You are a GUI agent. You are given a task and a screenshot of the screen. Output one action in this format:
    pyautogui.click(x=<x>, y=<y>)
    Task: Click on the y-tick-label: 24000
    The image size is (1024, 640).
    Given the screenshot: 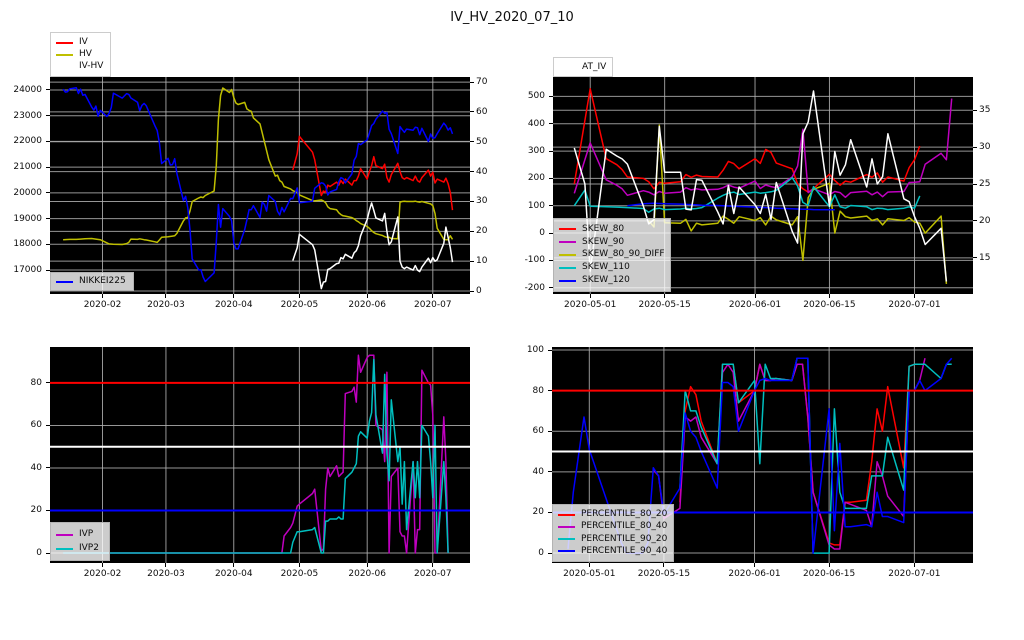 What is the action you would take?
    pyautogui.click(x=27, y=89)
    